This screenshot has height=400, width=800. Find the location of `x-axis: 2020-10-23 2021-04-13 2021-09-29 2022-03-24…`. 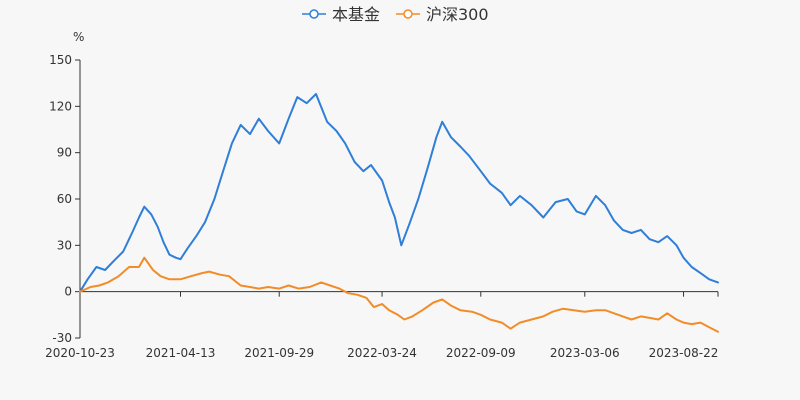

x-axis: 2020-10-23 2021-04-13 2021-09-29 2022-03-24… is located at coordinates (382, 325).